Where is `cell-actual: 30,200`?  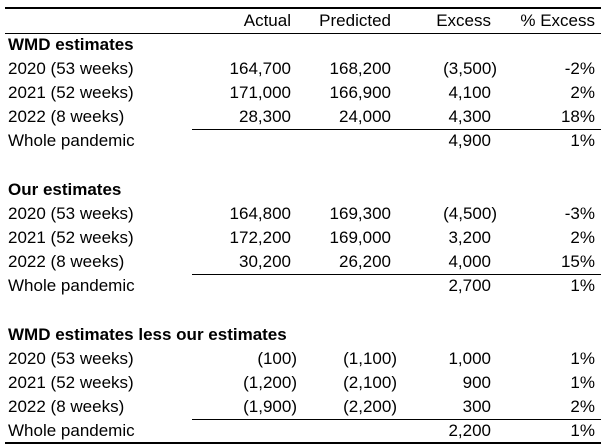
cell-actual: 30,200 is located at coordinates (265, 261).